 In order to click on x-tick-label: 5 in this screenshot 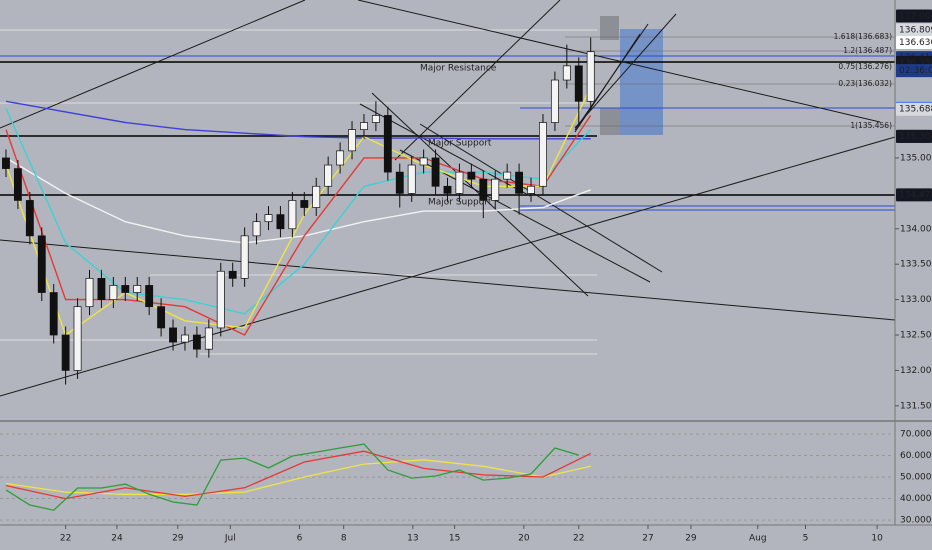, I will do `click(806, 539)`.